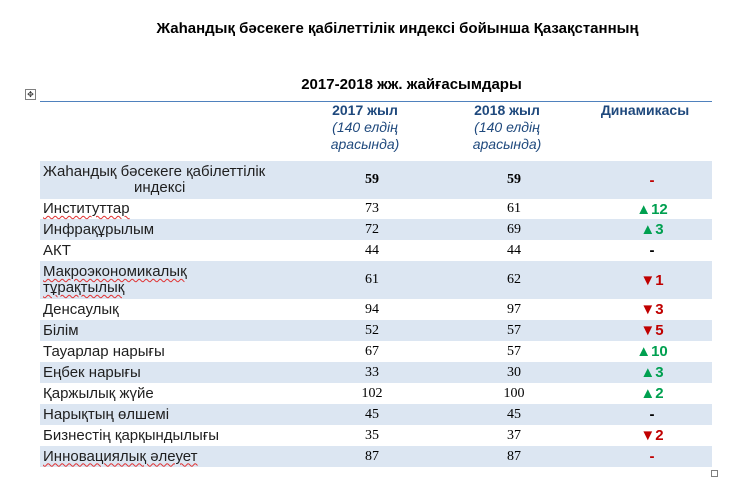 Image resolution: width=743 pixels, height=489 pixels. What do you see at coordinates (30, 94) in the screenshot?
I see `table-move-handle-icon: ✥` at bounding box center [30, 94].